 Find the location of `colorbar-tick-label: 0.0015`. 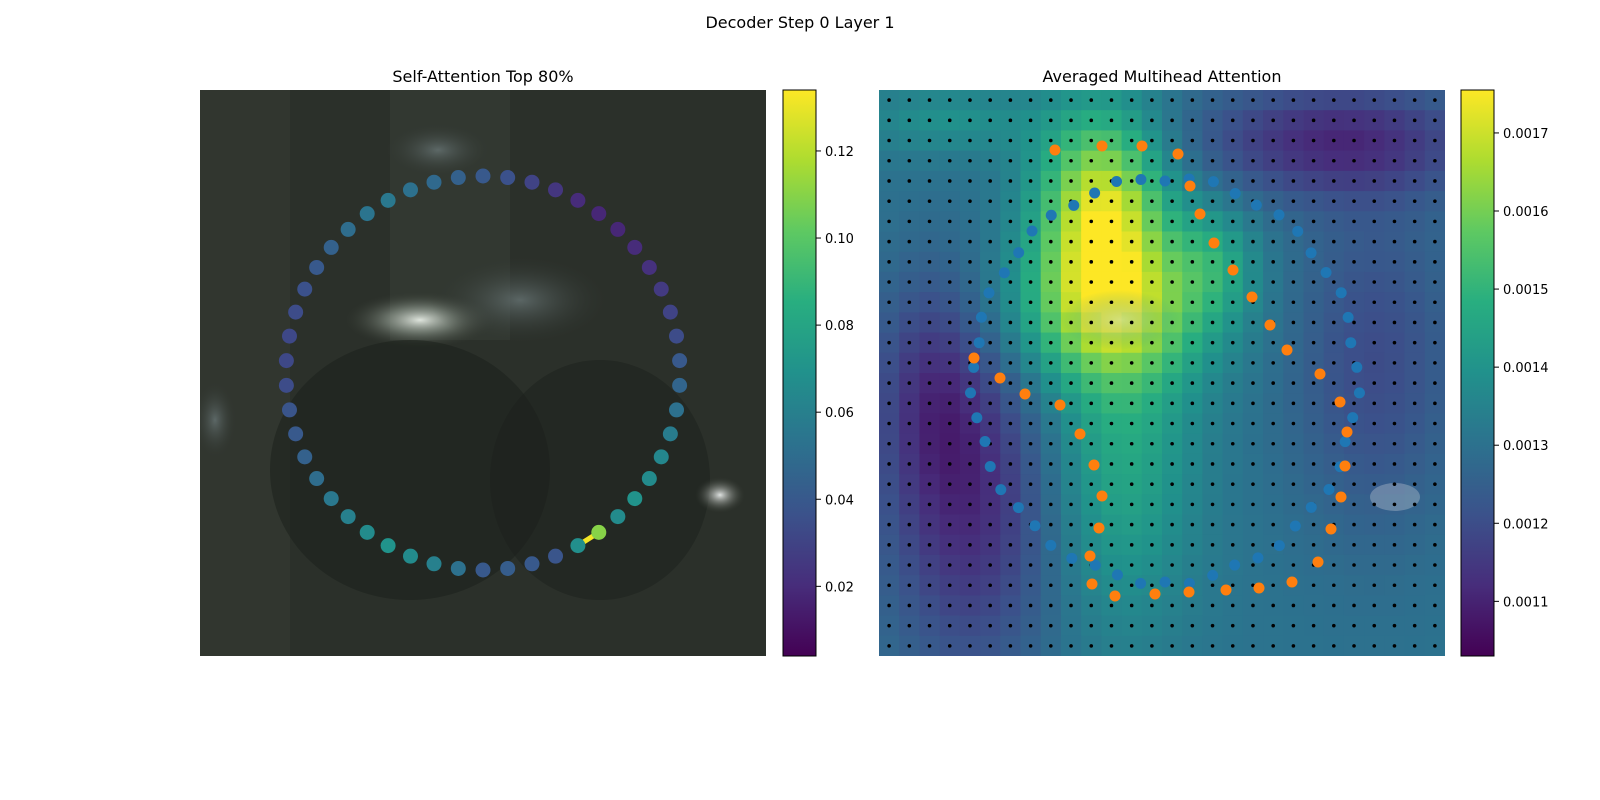

colorbar-tick-label: 0.0015 is located at coordinates (1526, 290).